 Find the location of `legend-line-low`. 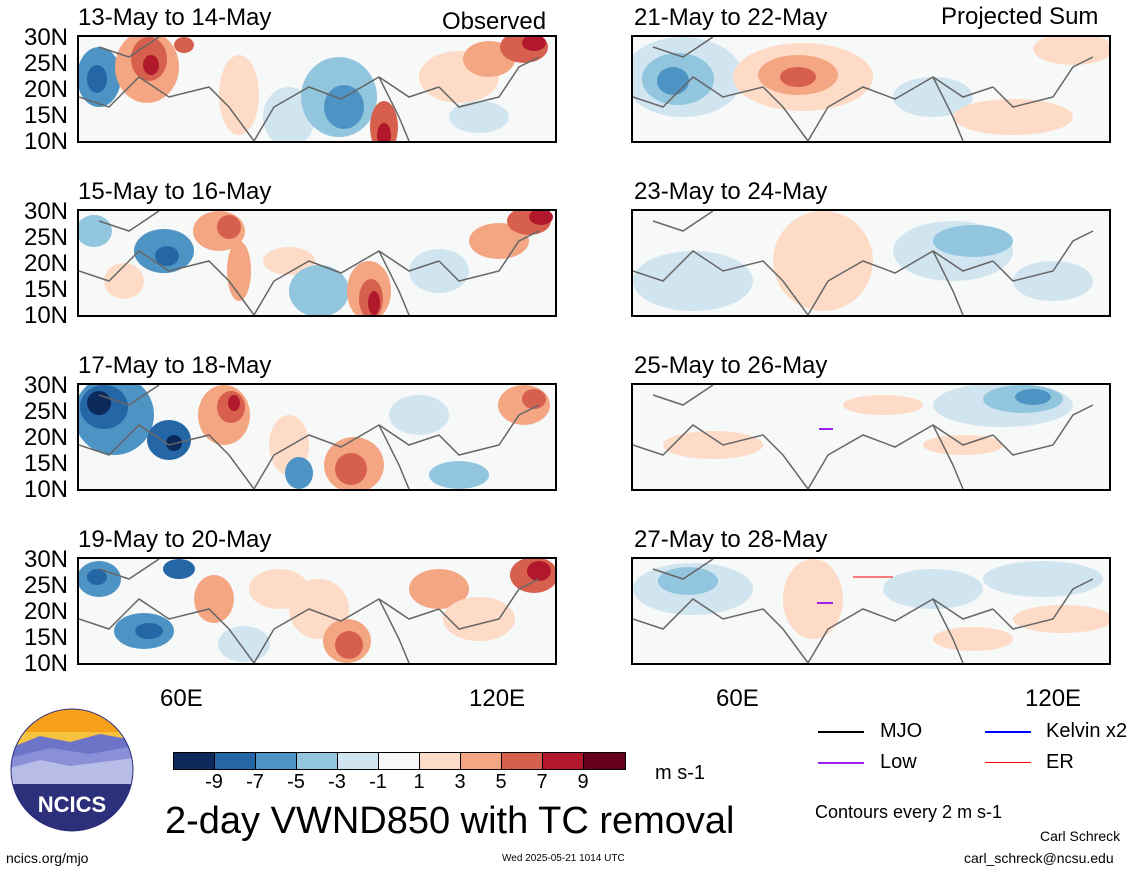

legend-line-low is located at coordinates (841, 763).